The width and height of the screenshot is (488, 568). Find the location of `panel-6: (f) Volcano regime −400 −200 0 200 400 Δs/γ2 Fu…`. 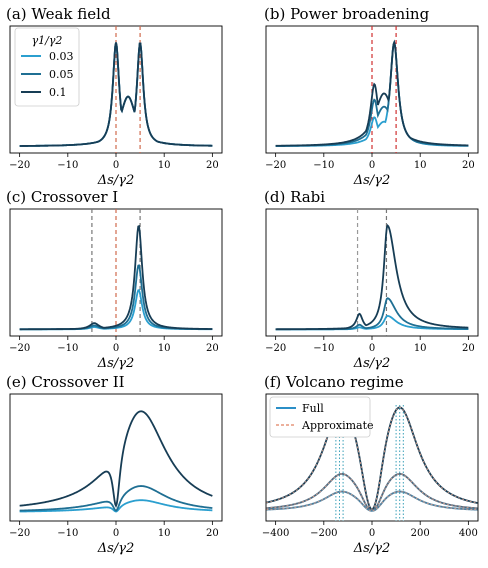

panel-6: (f) Volcano regime −400 −200 0 200 400 Δs/γ2 Fu… is located at coordinates (370, 464).